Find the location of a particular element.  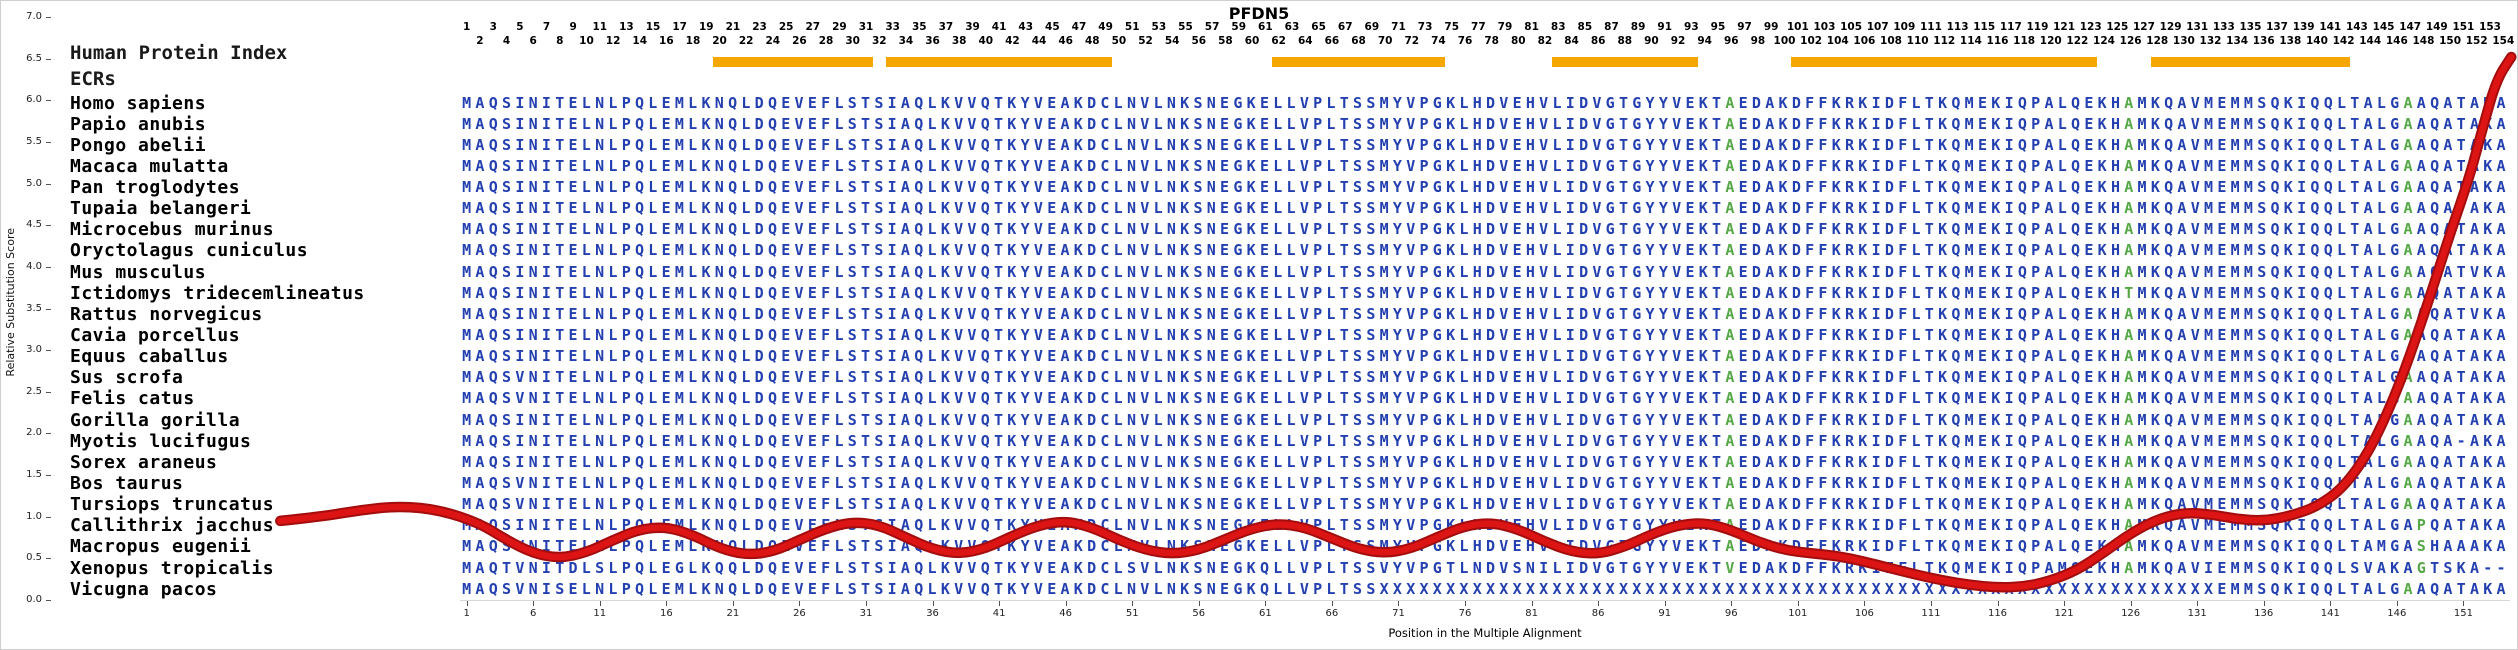

position-number: 22 is located at coordinates (746, 41).